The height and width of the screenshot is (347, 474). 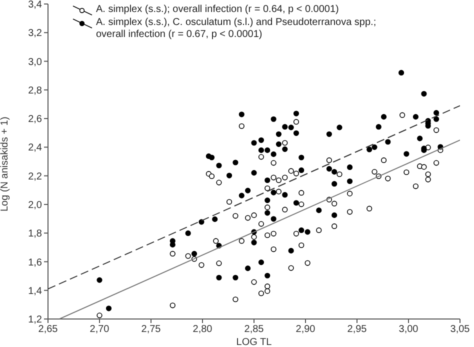 What do you see at coordinates (35, 148) in the screenshot?
I see `y-tick-label: 2,4` at bounding box center [35, 148].